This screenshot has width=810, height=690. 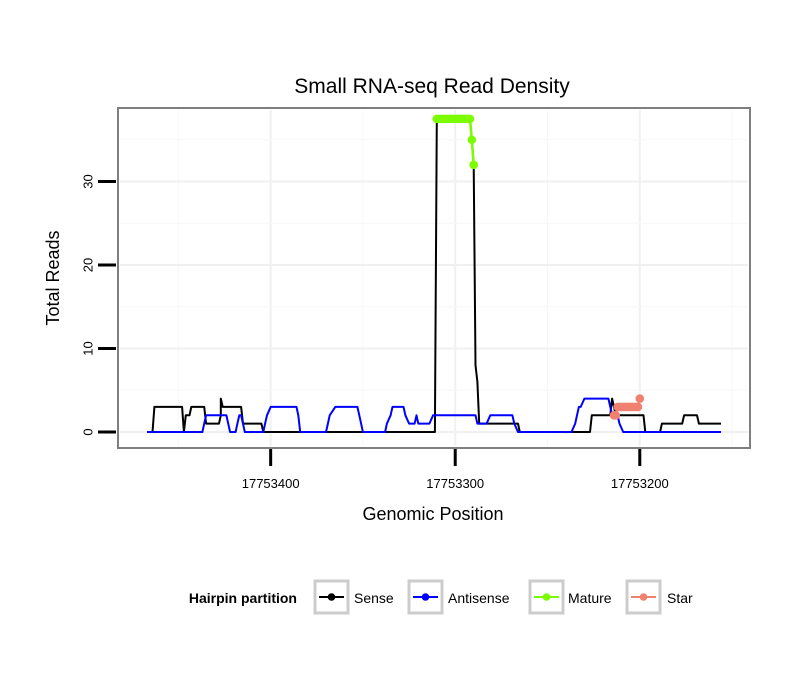 What do you see at coordinates (546, 597) in the screenshot?
I see `legend-key-dot-mature` at bounding box center [546, 597].